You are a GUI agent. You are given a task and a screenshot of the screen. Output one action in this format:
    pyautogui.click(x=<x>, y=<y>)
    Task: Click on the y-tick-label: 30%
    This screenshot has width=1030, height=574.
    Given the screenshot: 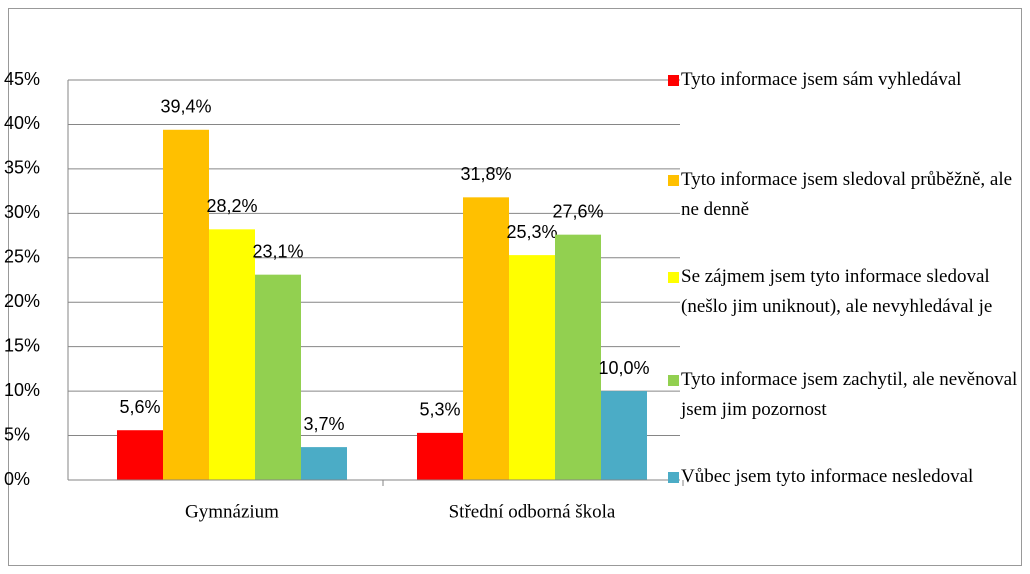 What is the action you would take?
    pyautogui.click(x=22, y=212)
    